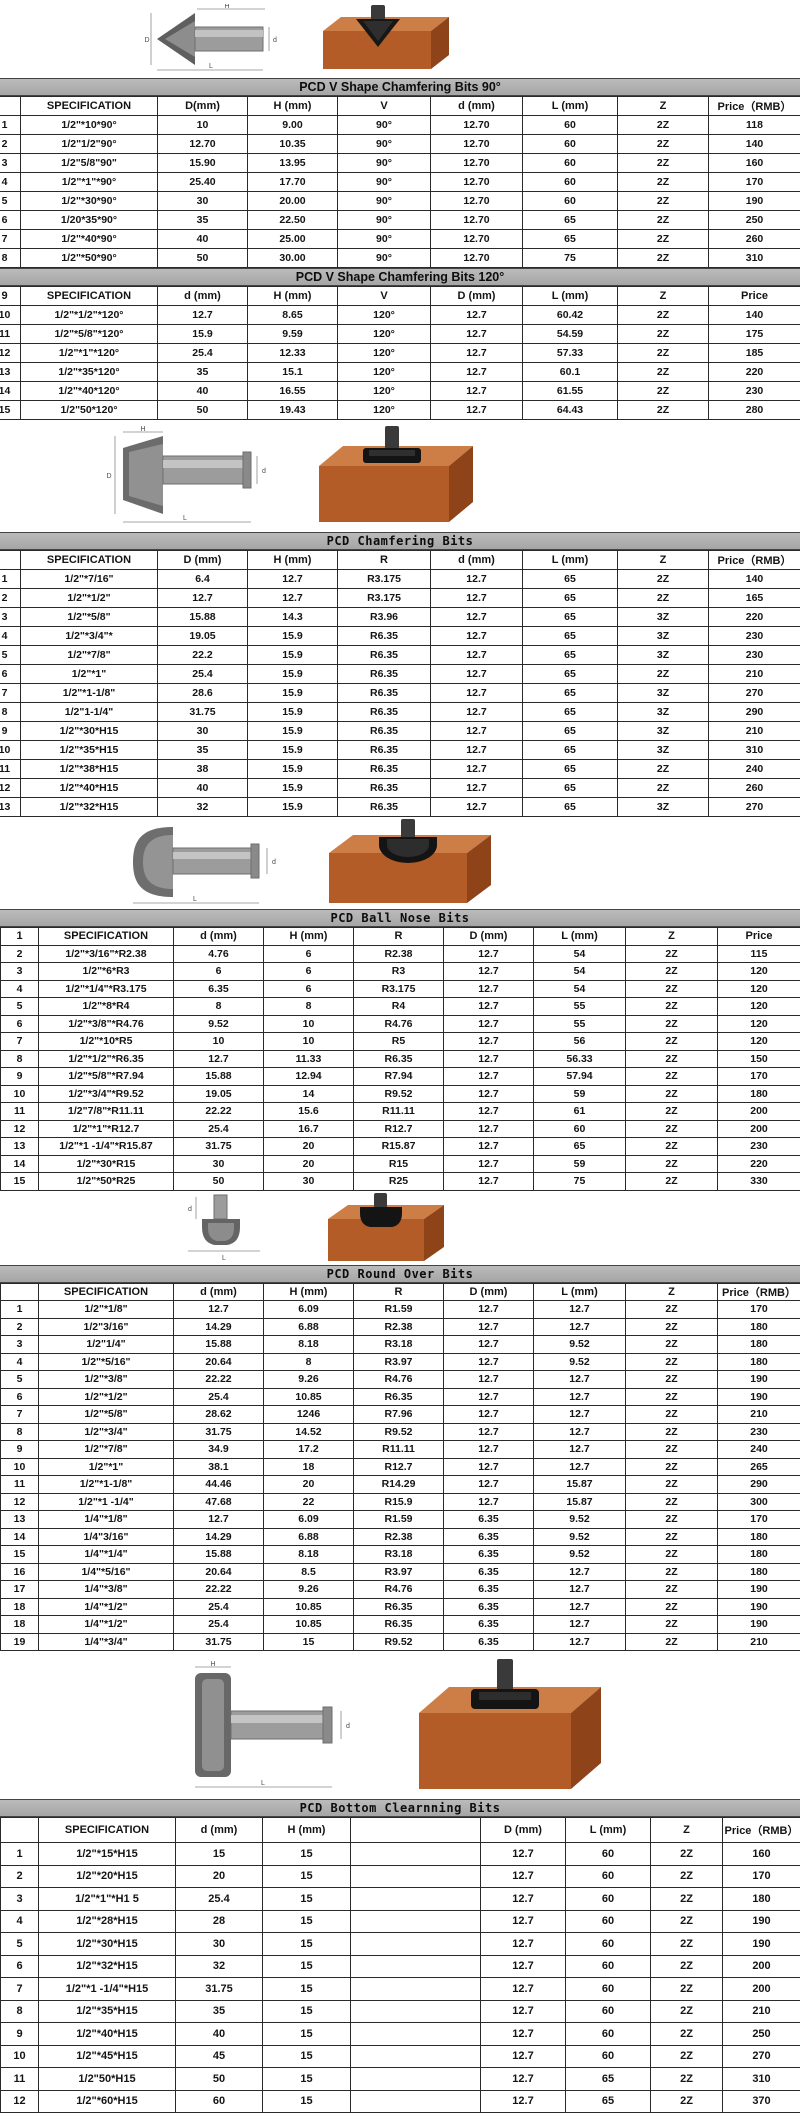 The height and width of the screenshot is (2113, 800). I want to click on table-cell: 64.43, so click(570, 410).